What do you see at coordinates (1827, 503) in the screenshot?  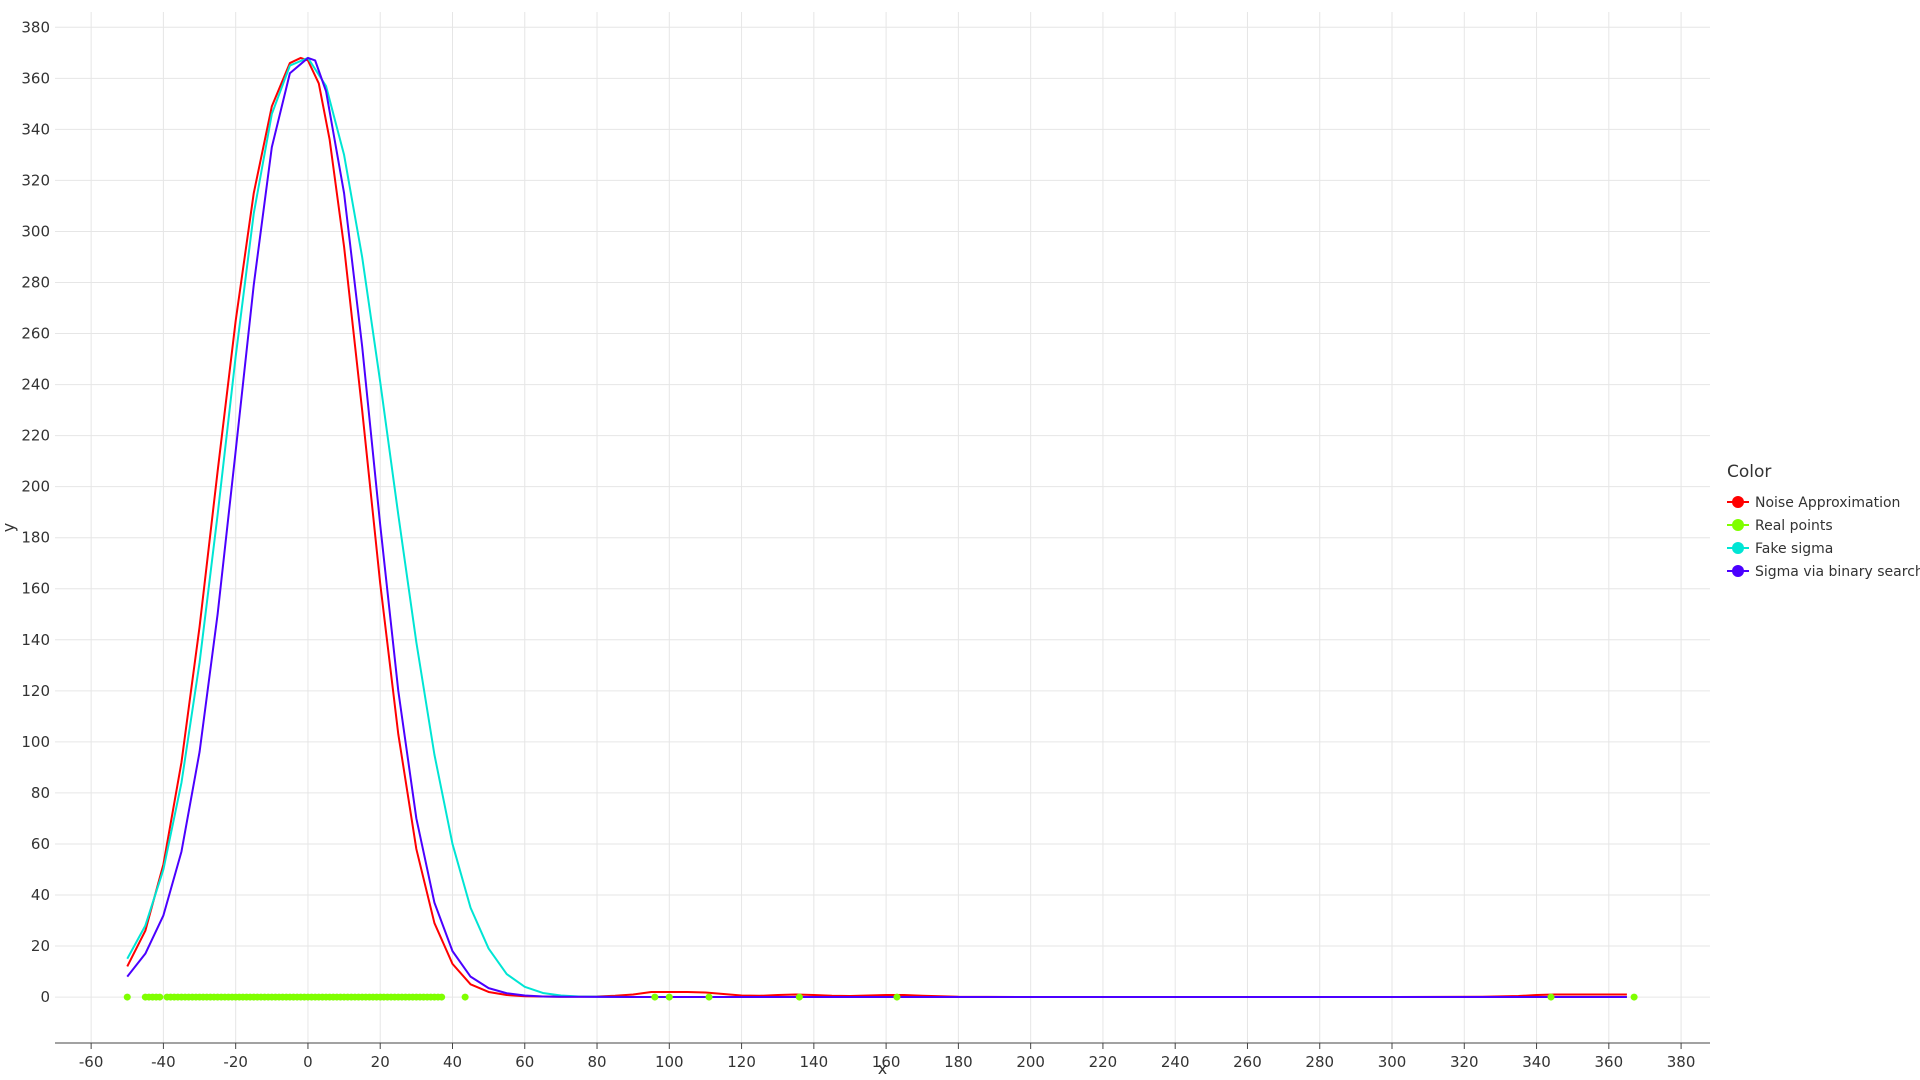 I see `legend-label: Noise Approximation` at bounding box center [1827, 503].